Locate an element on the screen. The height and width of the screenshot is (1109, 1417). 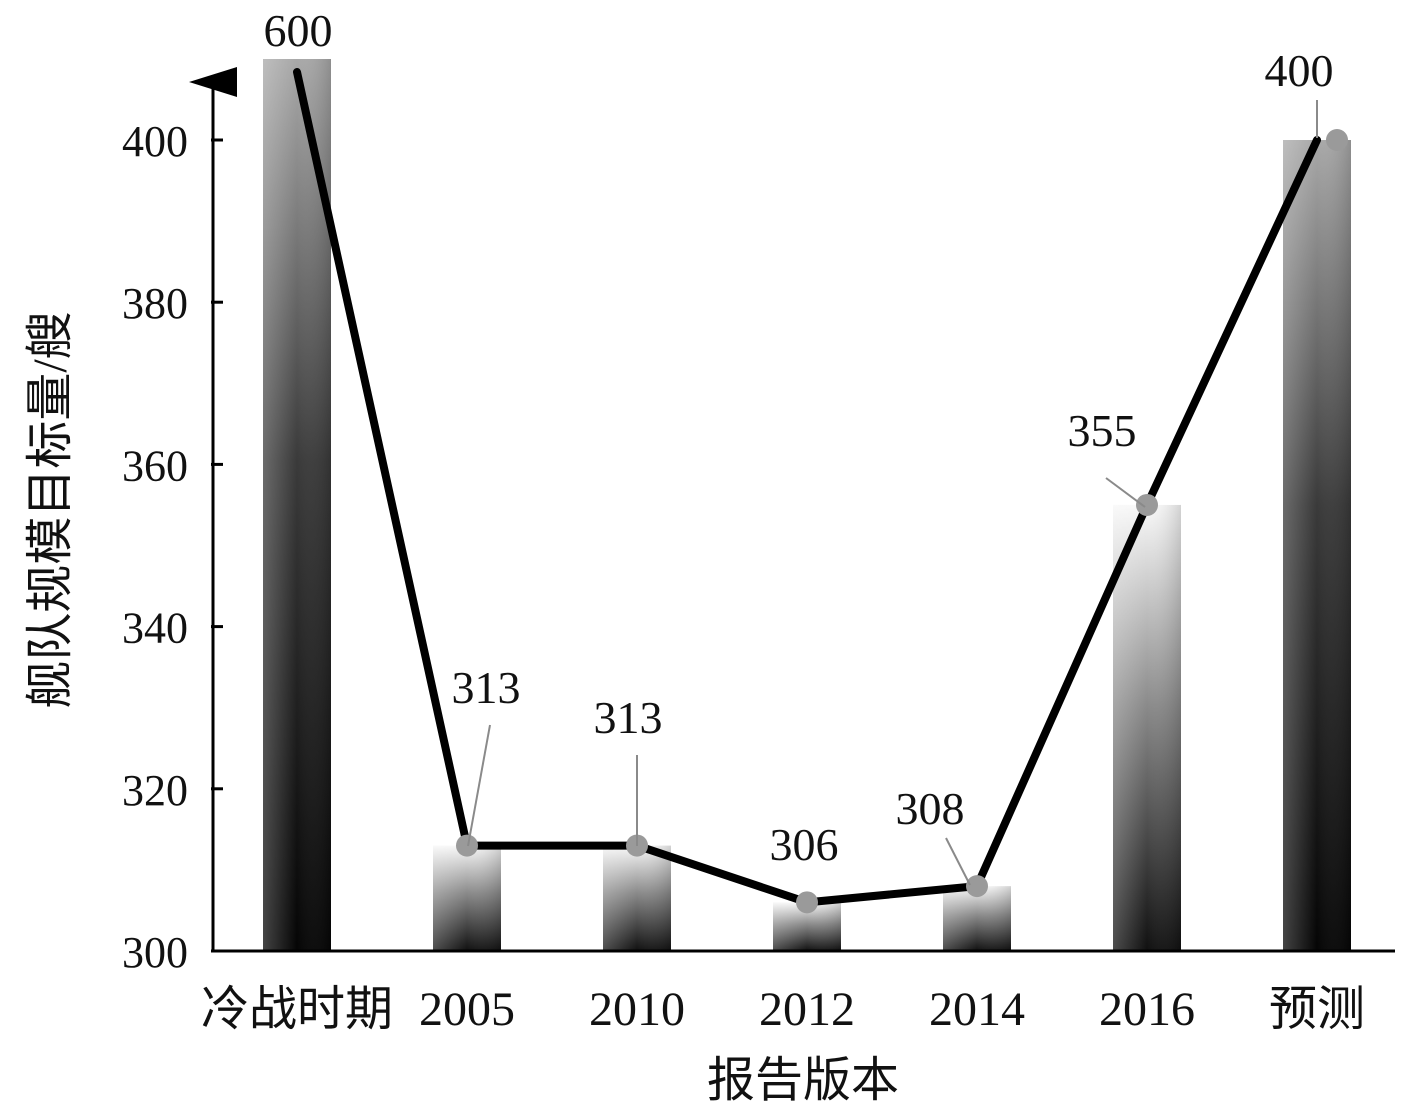
x-category-label: 2014 is located at coordinates (977, 1009).